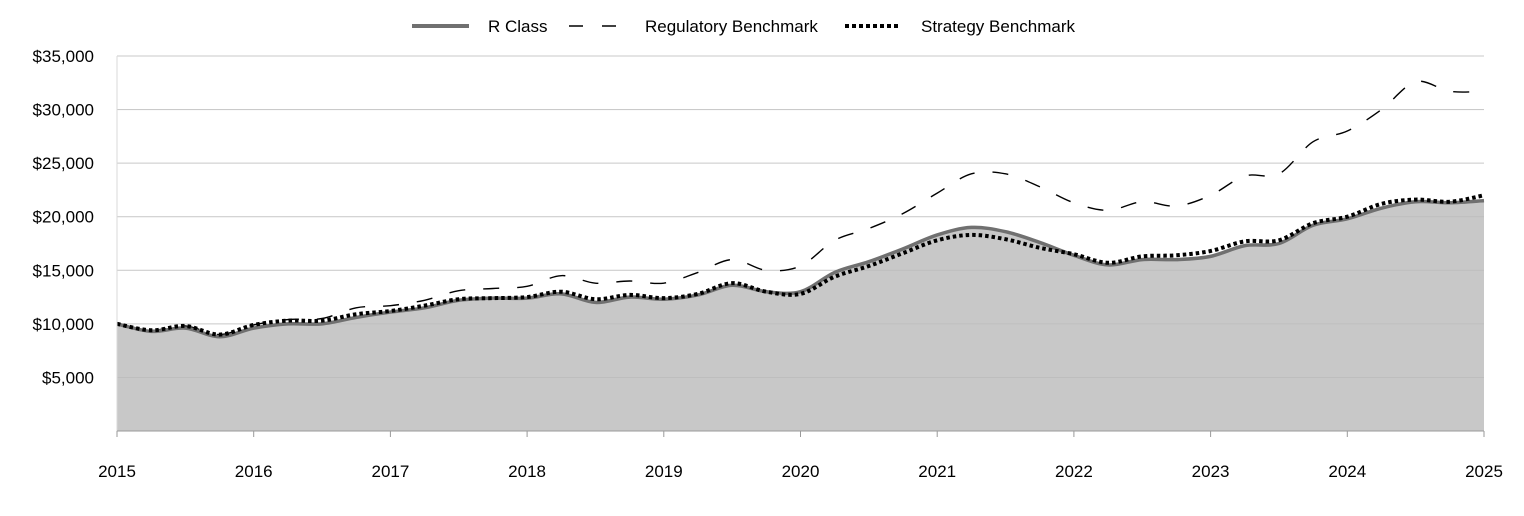  What do you see at coordinates (1484, 471) in the screenshot?
I see `x-tick-label-2025: 2025` at bounding box center [1484, 471].